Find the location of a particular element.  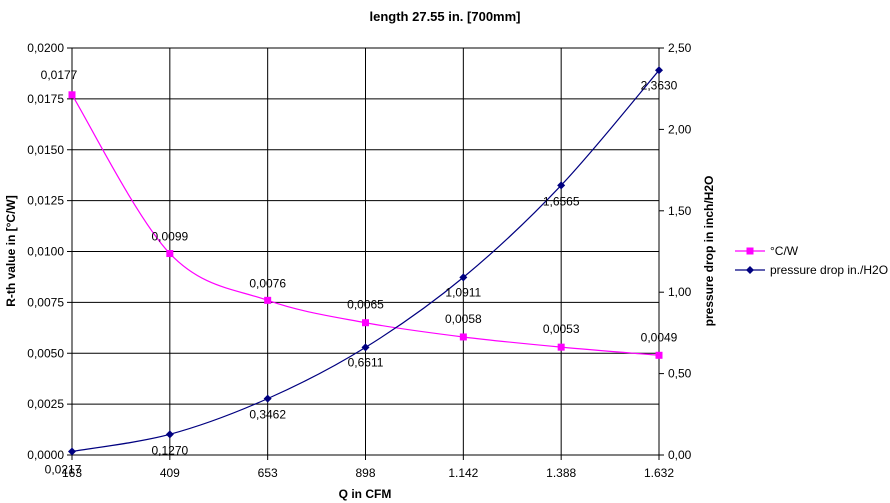

y-left-tick-label: 0,0000 is located at coordinates (45, 455).